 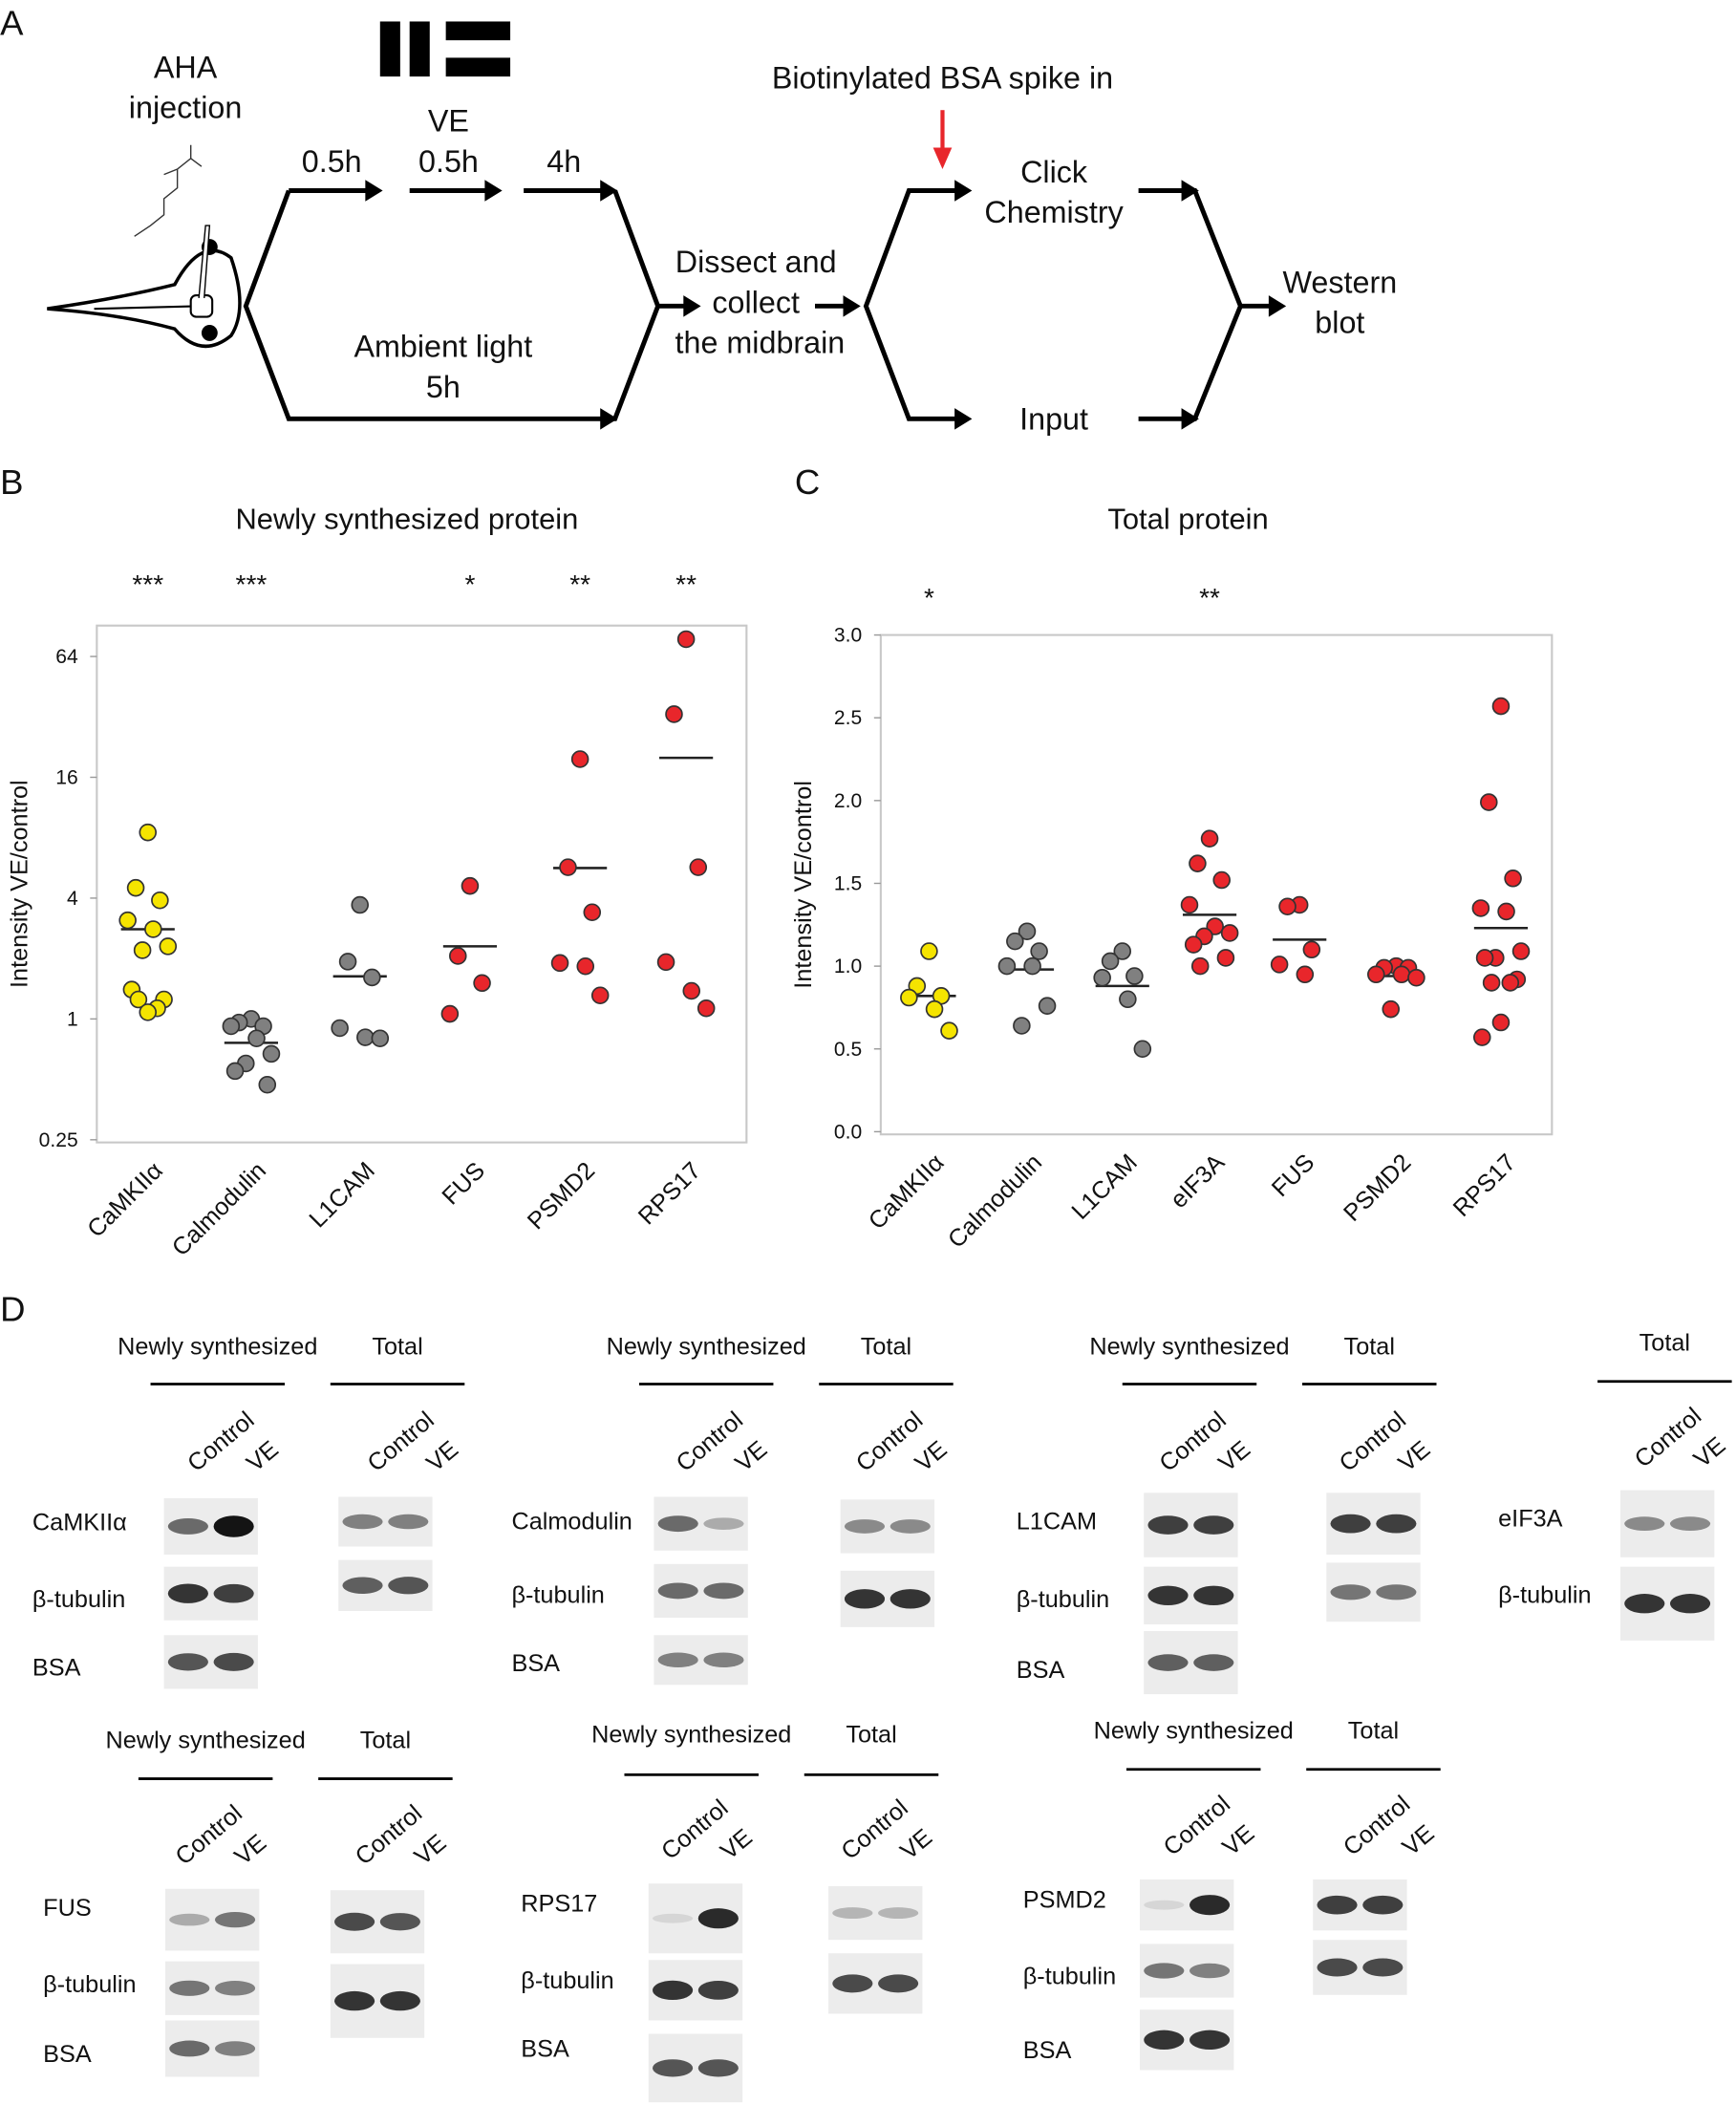 What do you see at coordinates (12, 1308) in the screenshot?
I see `panel-label-d: D` at bounding box center [12, 1308].